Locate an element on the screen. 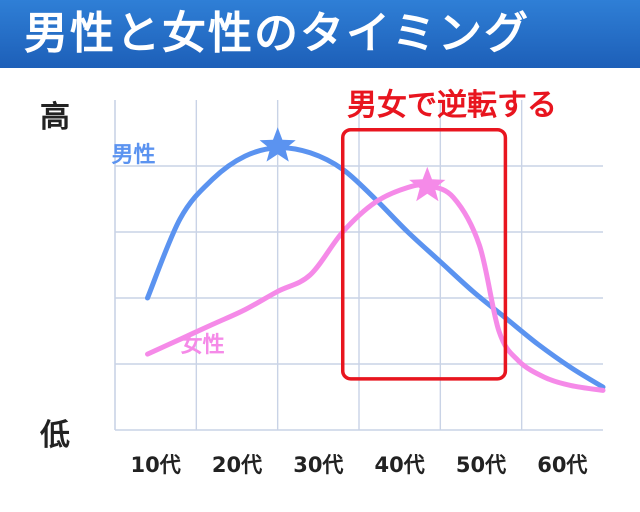  annotation is located at coordinates (424, 254).